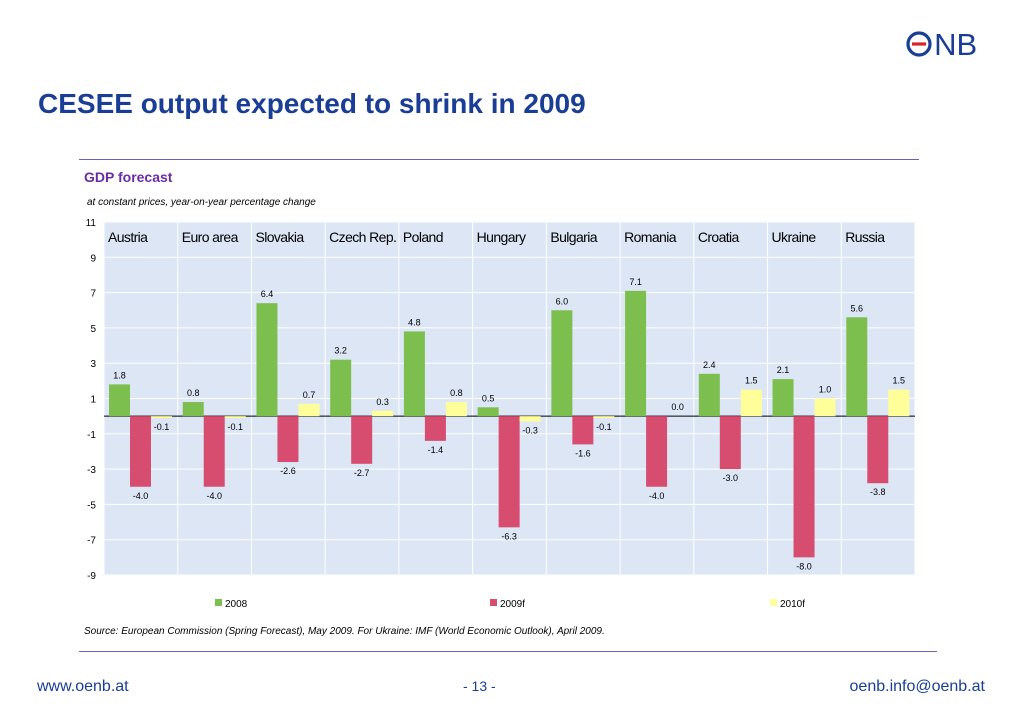 The height and width of the screenshot is (708, 1023). I want to click on bar-2008-austria, so click(119, 400).